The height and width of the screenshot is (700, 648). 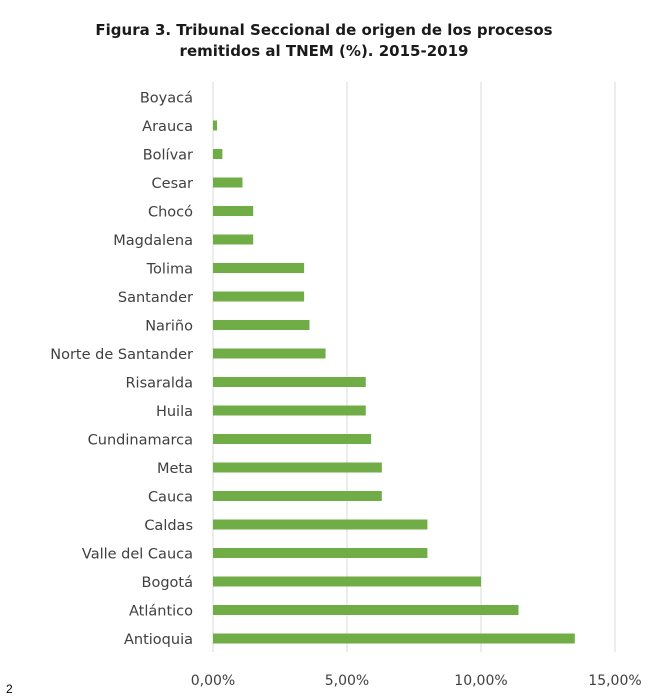 I want to click on category-label: Magdalena, so click(x=153, y=241).